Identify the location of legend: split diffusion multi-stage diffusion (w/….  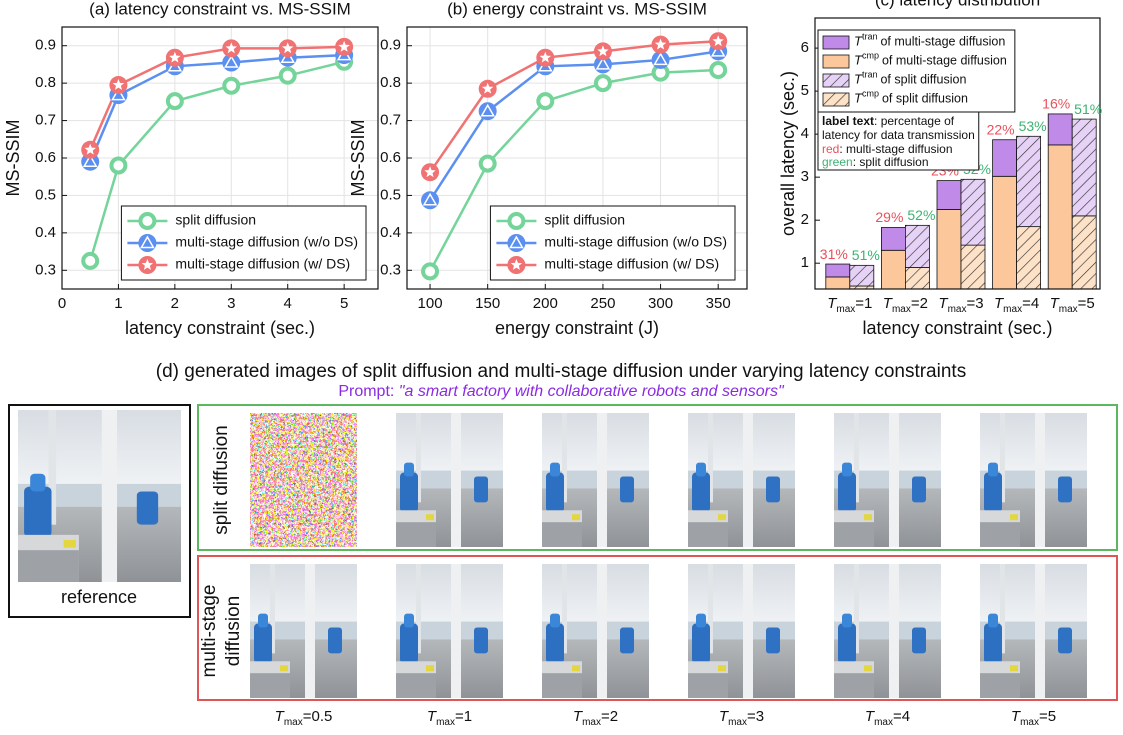
(612, 243).